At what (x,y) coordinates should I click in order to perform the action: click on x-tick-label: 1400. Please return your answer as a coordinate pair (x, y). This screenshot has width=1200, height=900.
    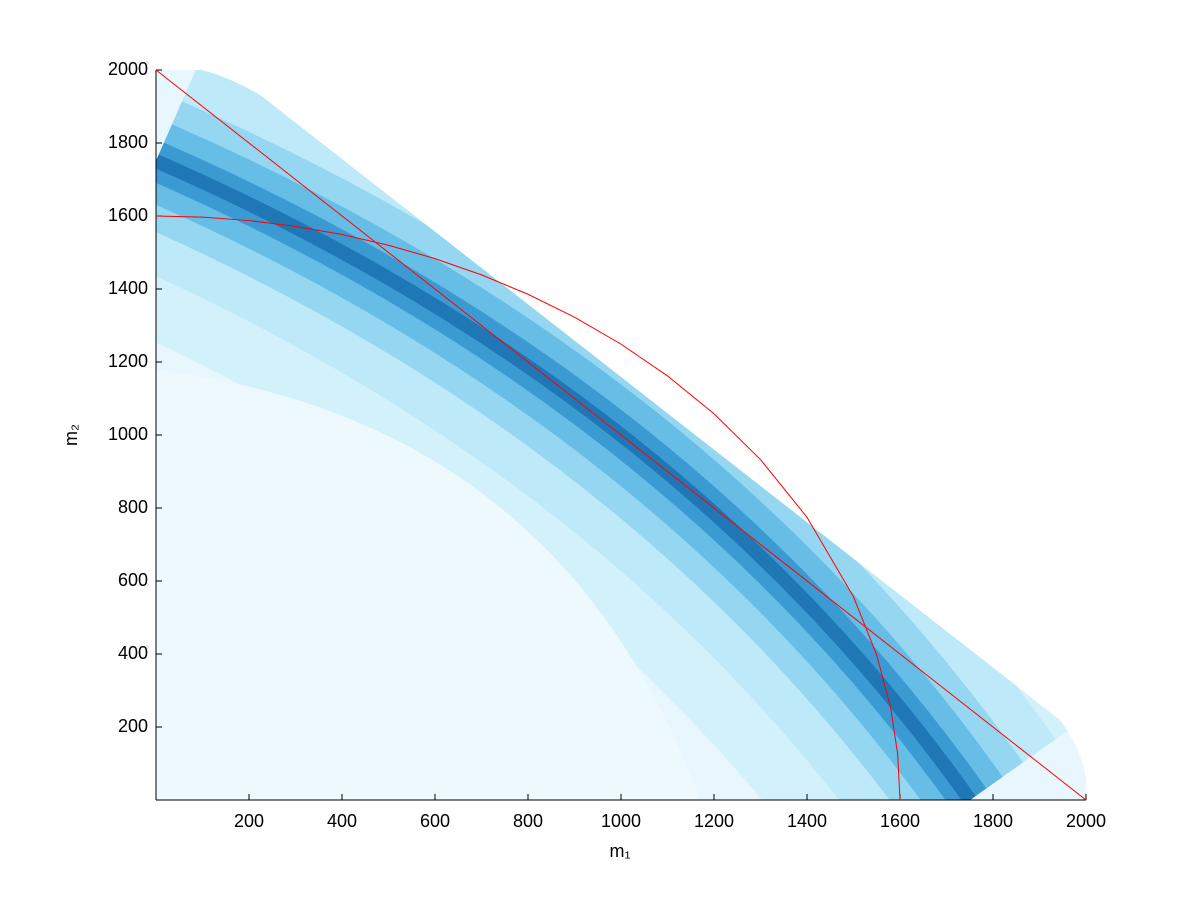
    Looking at the image, I should click on (807, 821).